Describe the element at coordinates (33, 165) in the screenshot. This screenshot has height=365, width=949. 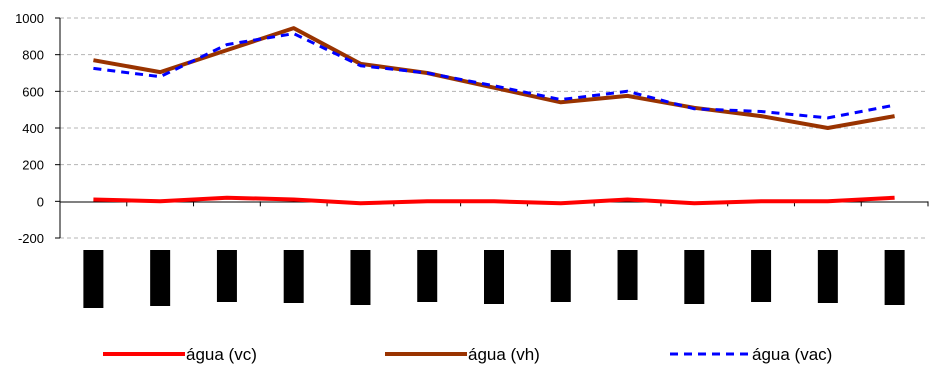
I see `y-tick-label: 200` at that location.